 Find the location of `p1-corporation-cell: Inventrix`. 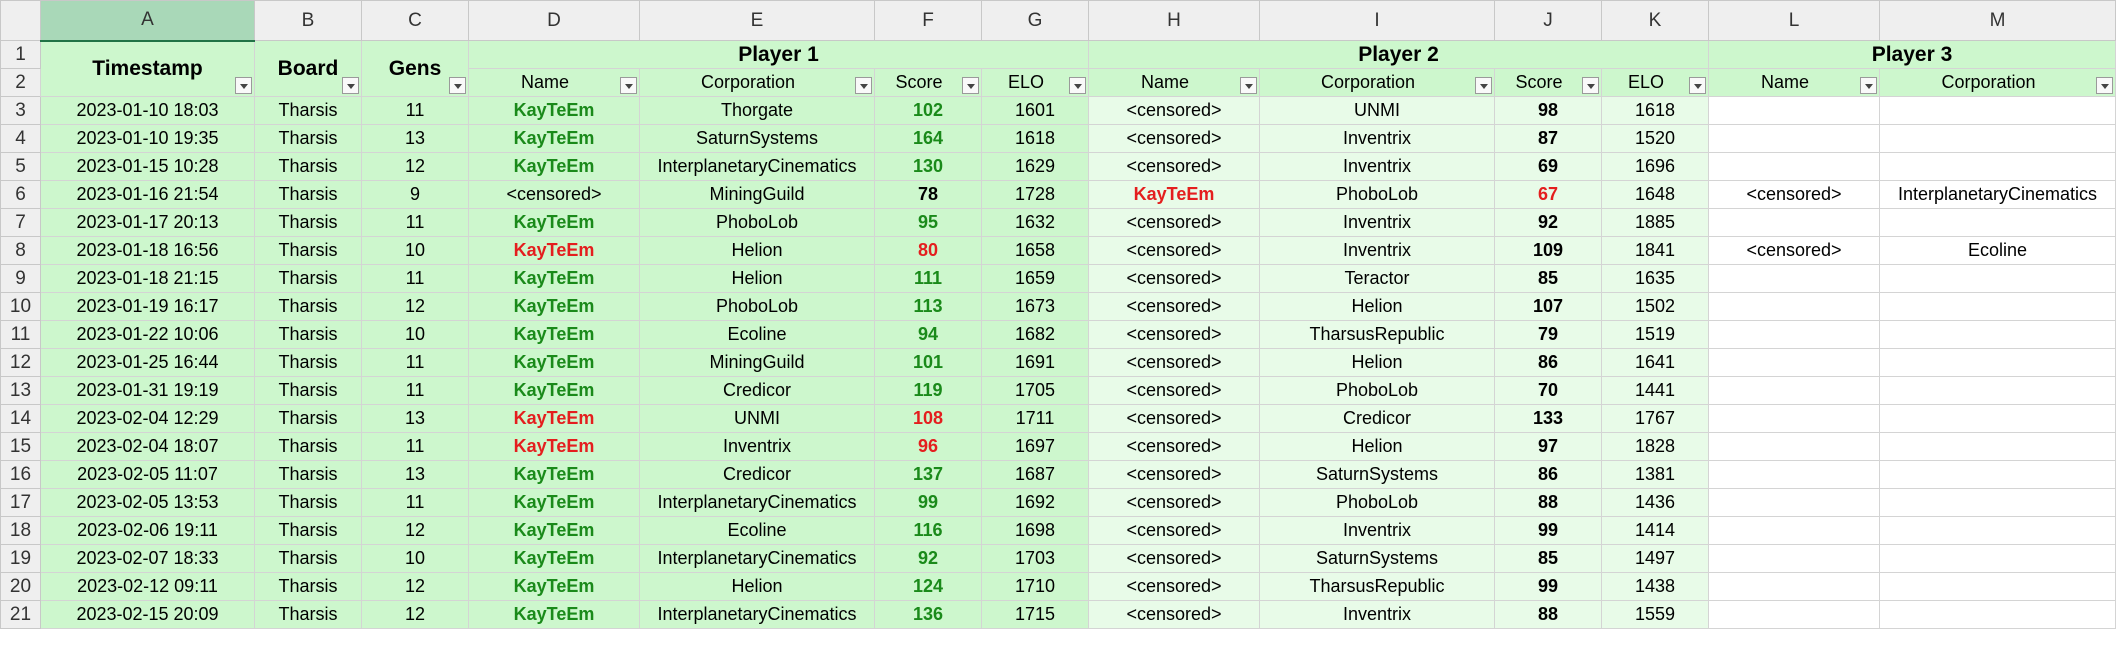

p1-corporation-cell: Inventrix is located at coordinates (757, 446).